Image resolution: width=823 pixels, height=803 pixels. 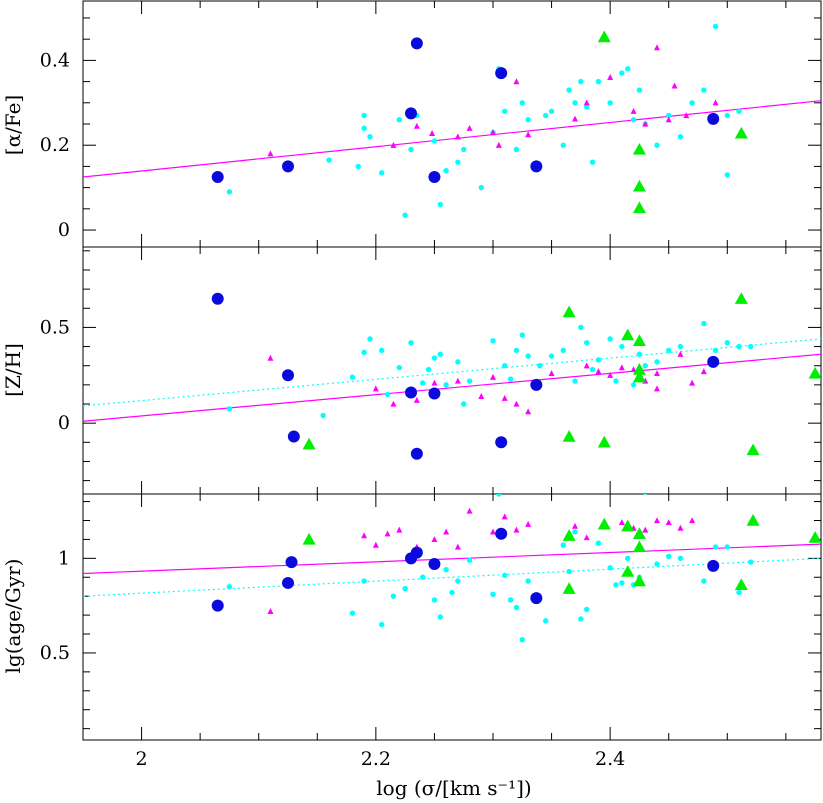 I want to click on y-tick-label: 0.2, so click(x=55, y=145).